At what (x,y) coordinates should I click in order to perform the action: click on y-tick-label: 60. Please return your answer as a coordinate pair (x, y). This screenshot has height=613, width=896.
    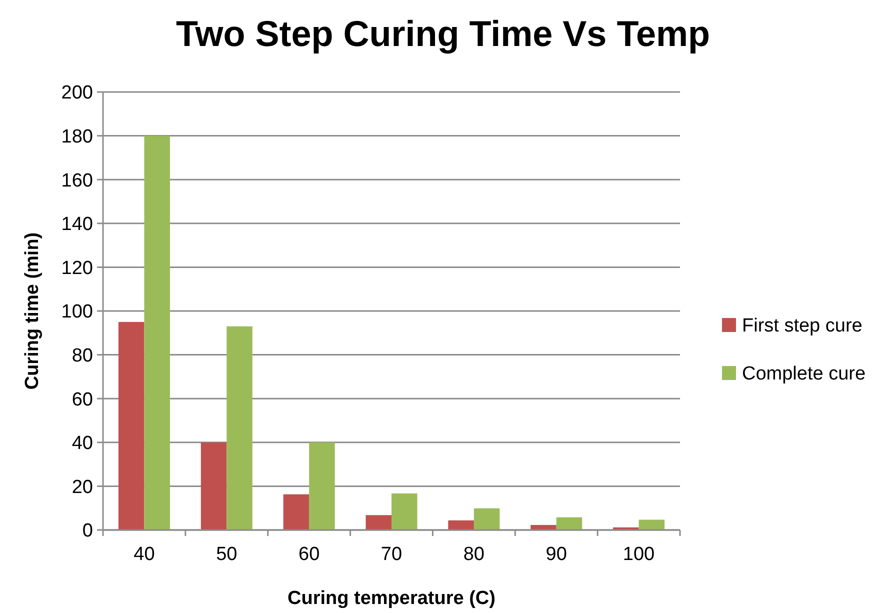
    Looking at the image, I should click on (82, 399).